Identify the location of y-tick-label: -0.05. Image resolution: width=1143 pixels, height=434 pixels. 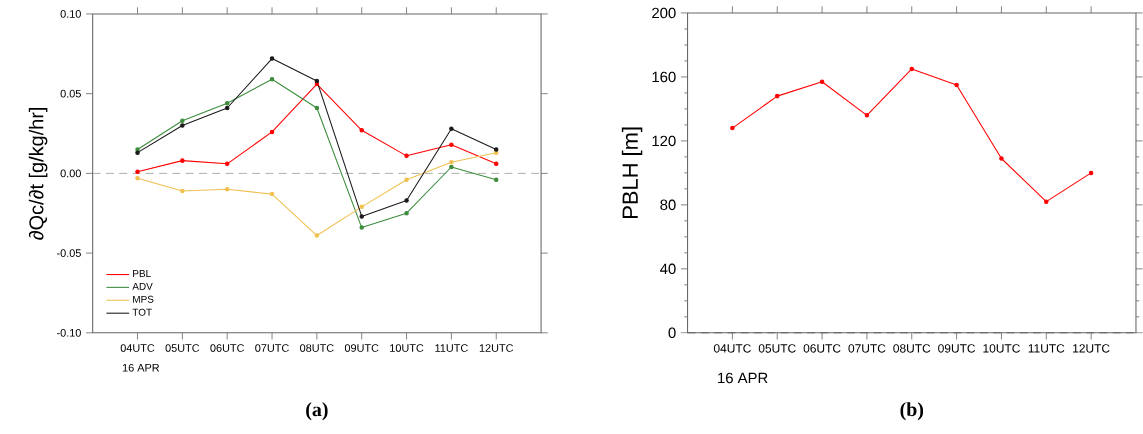
(68, 253).